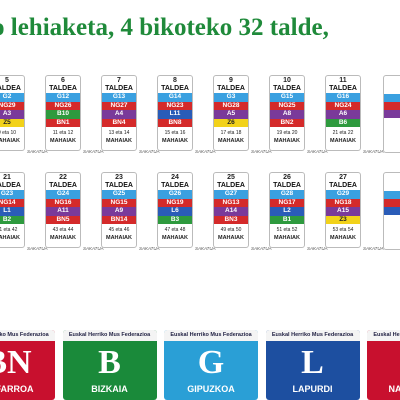 Image resolution: width=400 pixels, height=400 pixels. Describe the element at coordinates (343, 97) in the screenshot. I see `team-code: G16` at that location.